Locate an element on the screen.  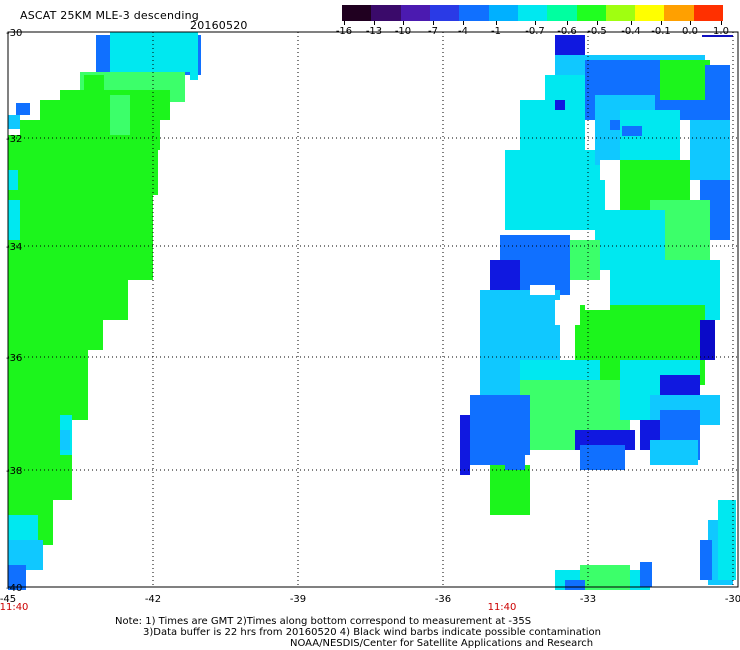
longitude-label: -36 is located at coordinates (443, 599).